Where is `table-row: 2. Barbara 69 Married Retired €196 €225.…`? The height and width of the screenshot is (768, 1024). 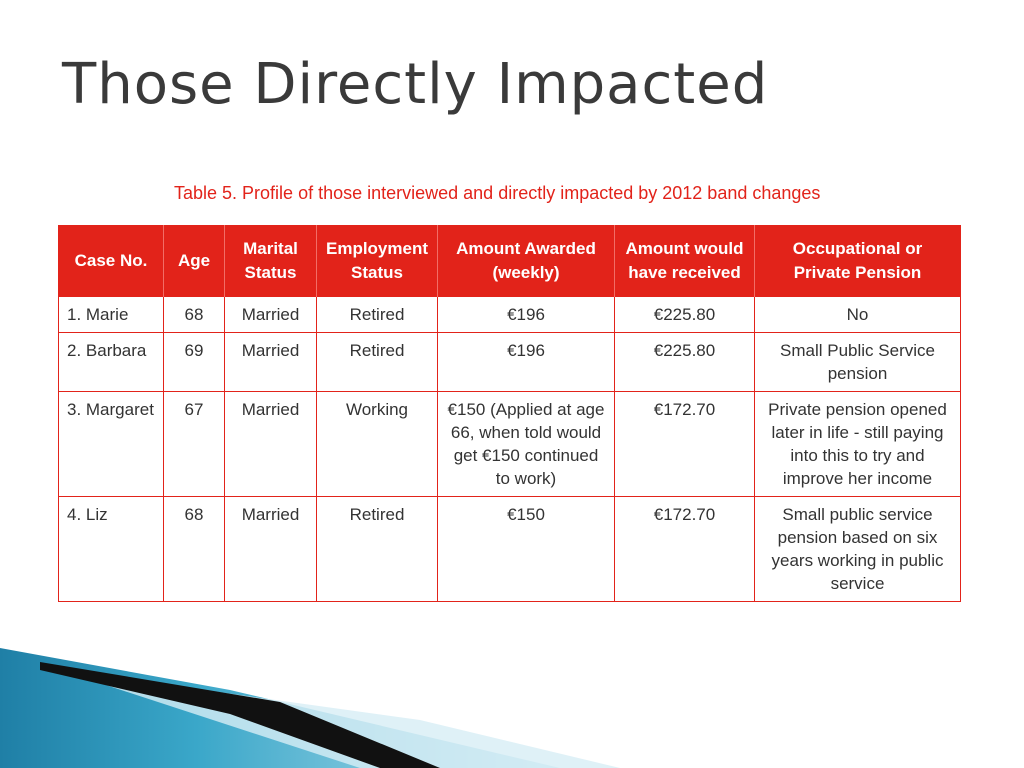
table-row: 2. Barbara 69 Married Retired €196 €225.… is located at coordinates (509, 362).